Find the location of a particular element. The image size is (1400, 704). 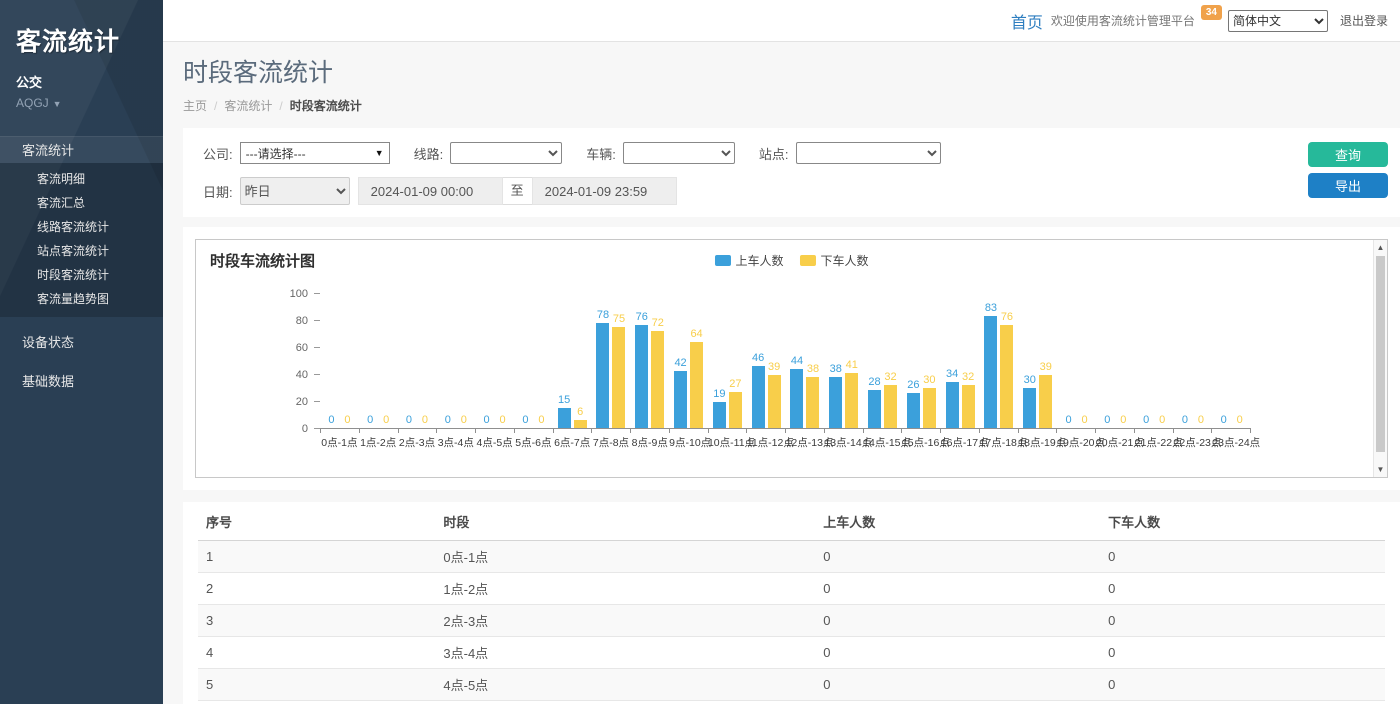

language-select: 简体中文 is located at coordinates (1277, 20).